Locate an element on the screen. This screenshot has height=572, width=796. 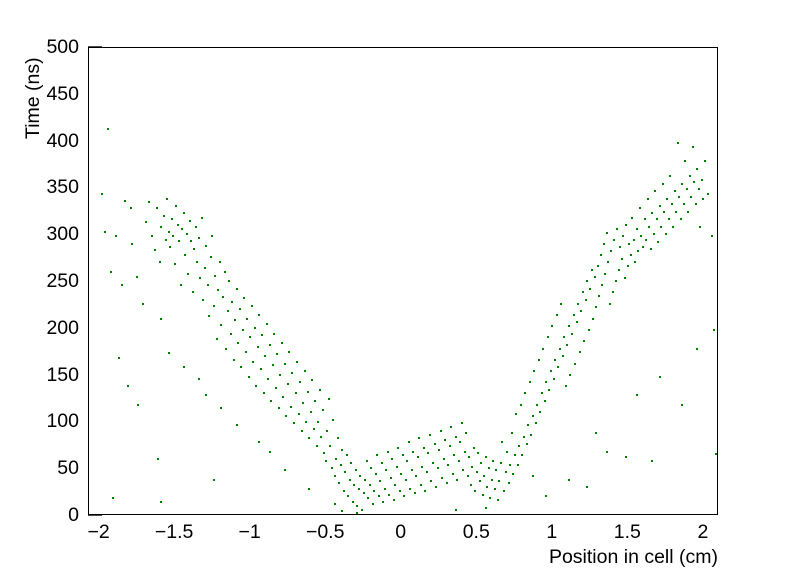
y-tick-label: 50 is located at coordinates (68, 468).